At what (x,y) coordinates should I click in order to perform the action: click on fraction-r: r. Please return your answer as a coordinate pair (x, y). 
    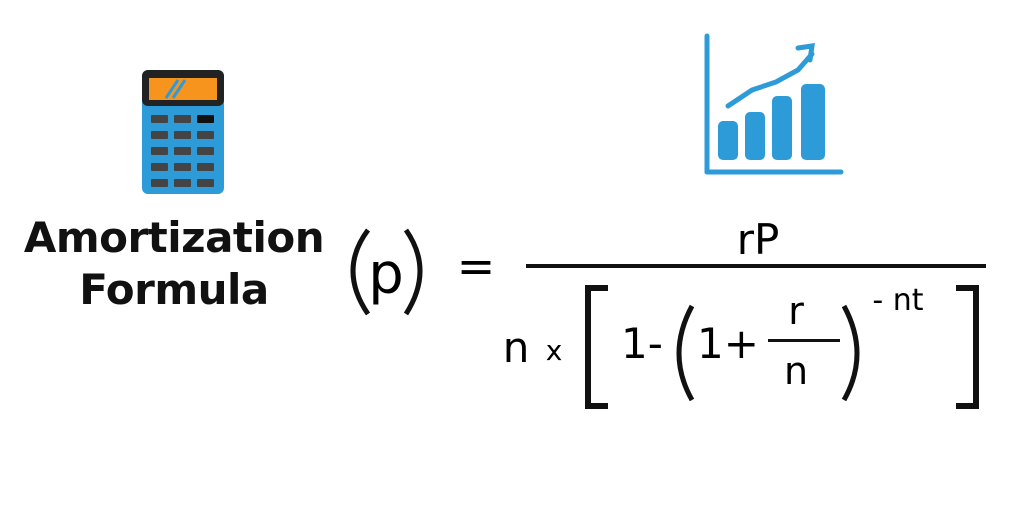
    Looking at the image, I should click on (796, 311).